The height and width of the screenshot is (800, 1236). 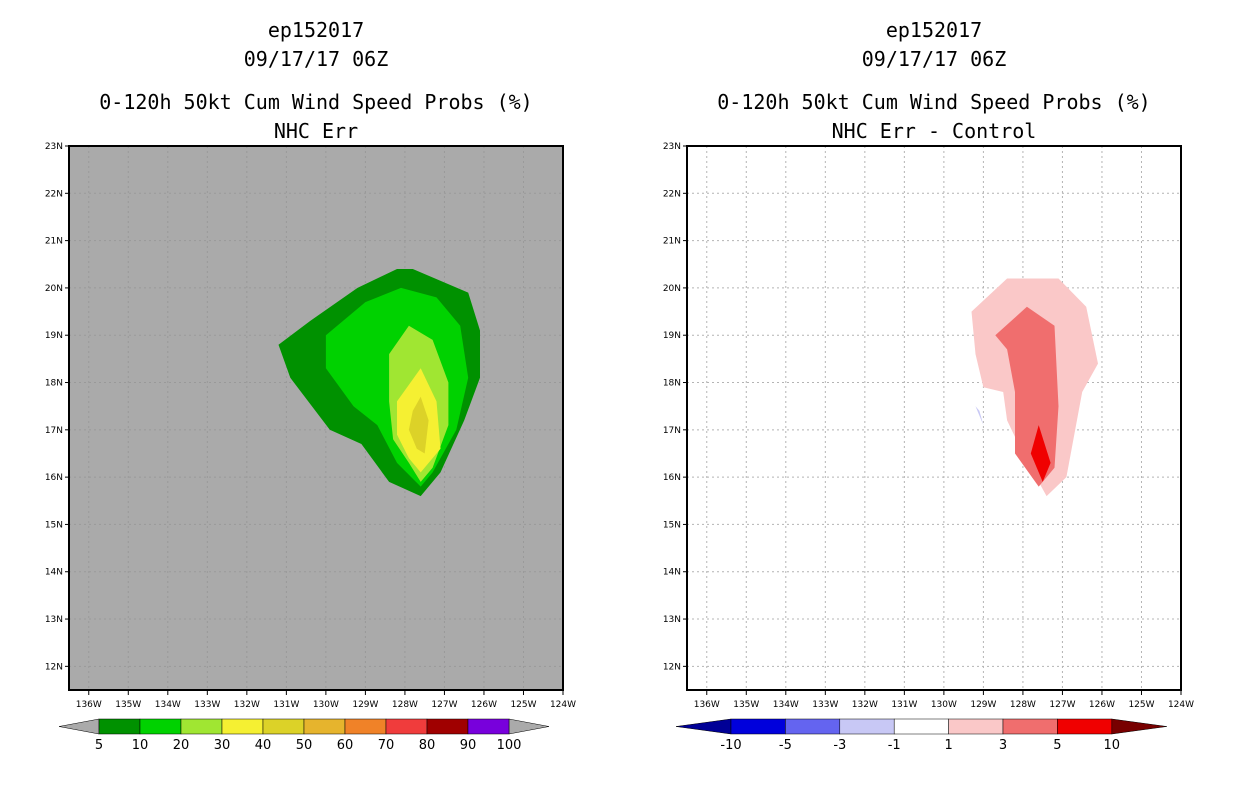 What do you see at coordinates (345, 745) in the screenshot?
I see `colorbar-label: 60` at bounding box center [345, 745].